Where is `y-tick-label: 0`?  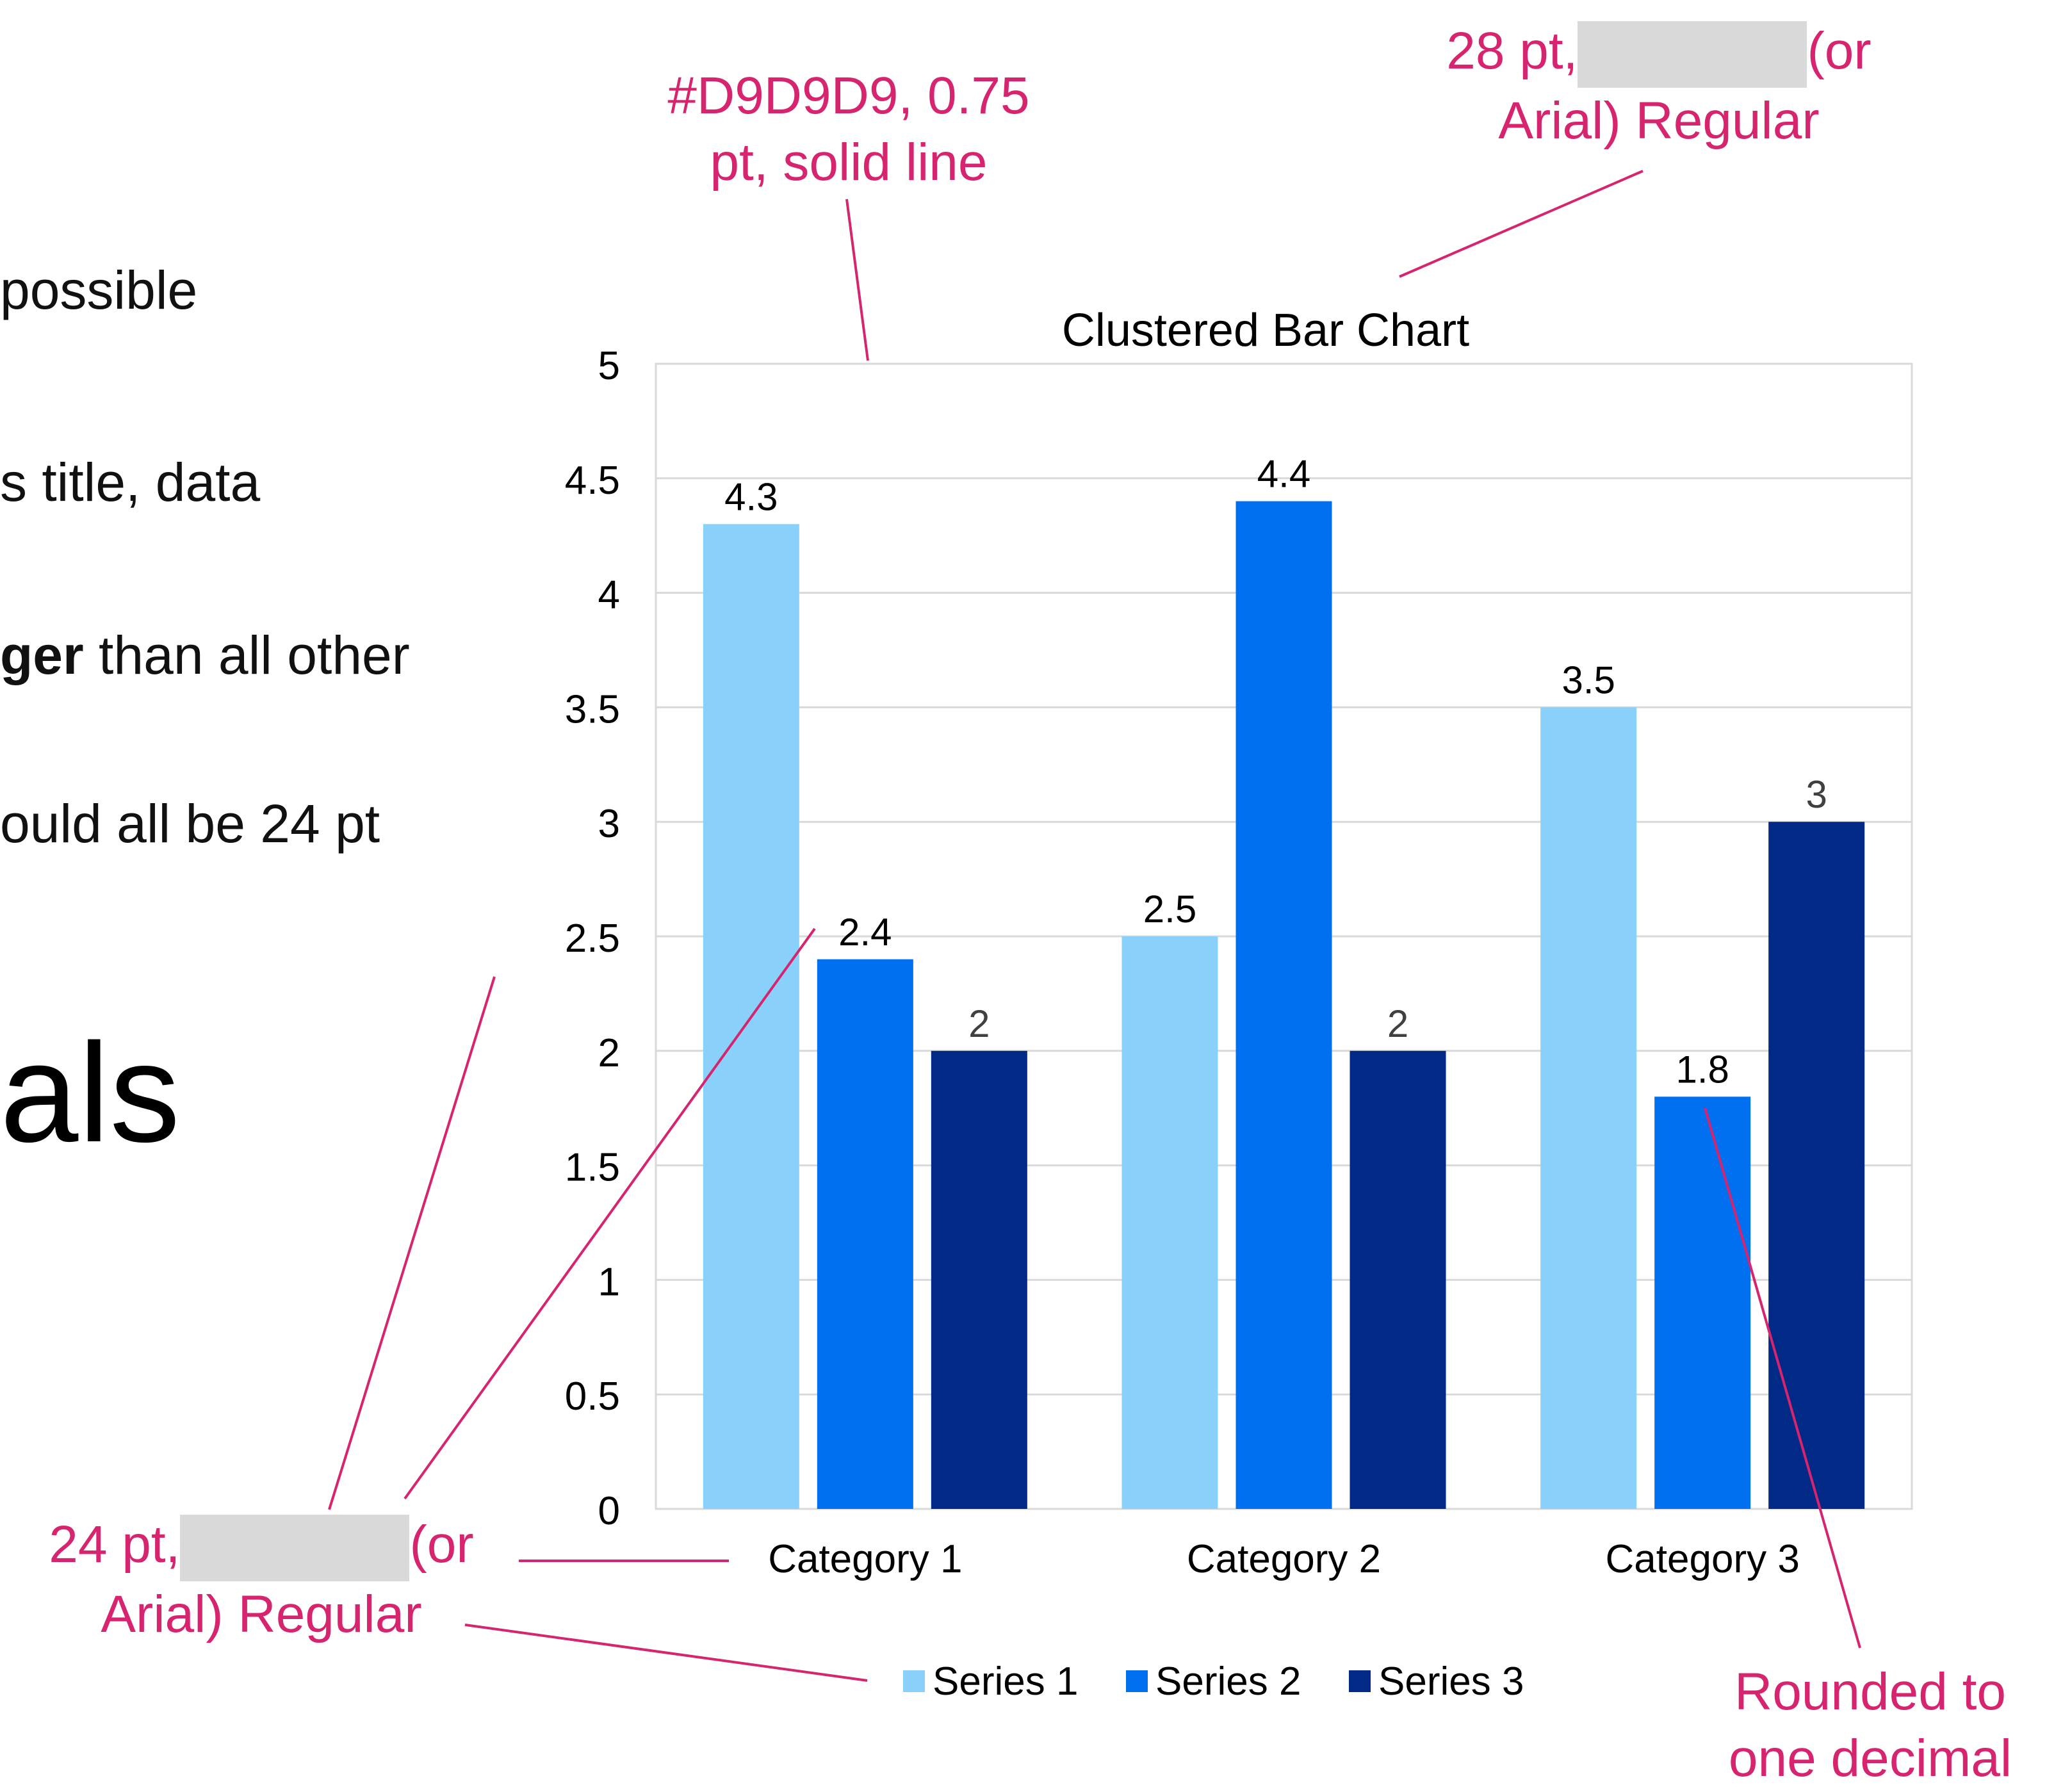
y-tick-label: 0 is located at coordinates (609, 1511).